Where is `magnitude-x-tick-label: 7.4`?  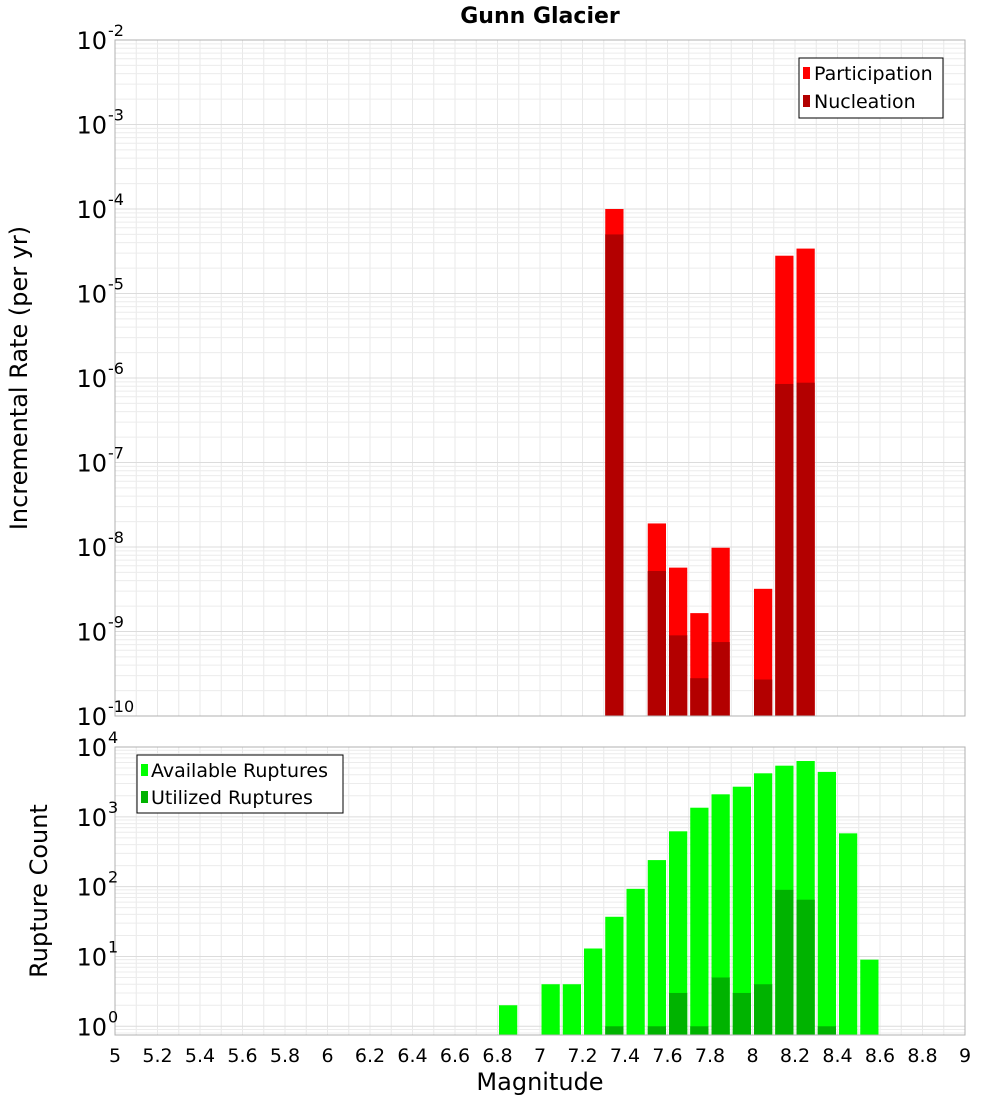
magnitude-x-tick-label: 7.4 is located at coordinates (625, 1056).